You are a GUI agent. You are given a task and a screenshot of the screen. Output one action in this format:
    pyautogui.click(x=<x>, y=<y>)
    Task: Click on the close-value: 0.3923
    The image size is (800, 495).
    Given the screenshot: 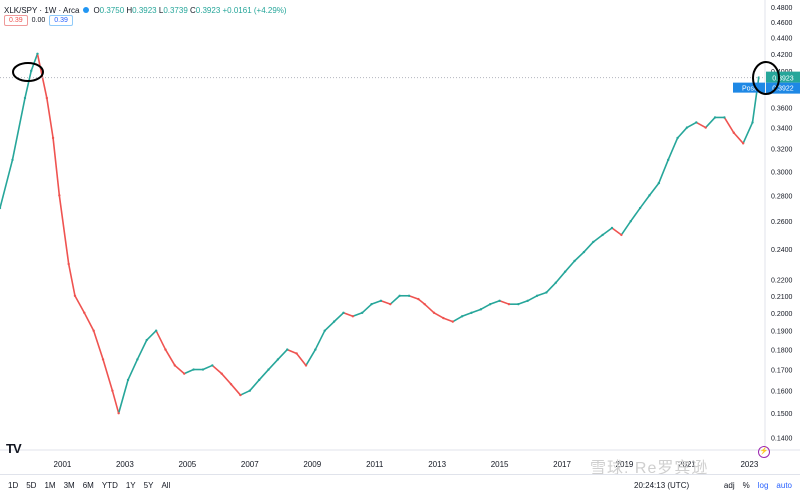 What is the action you would take?
    pyautogui.click(x=208, y=10)
    